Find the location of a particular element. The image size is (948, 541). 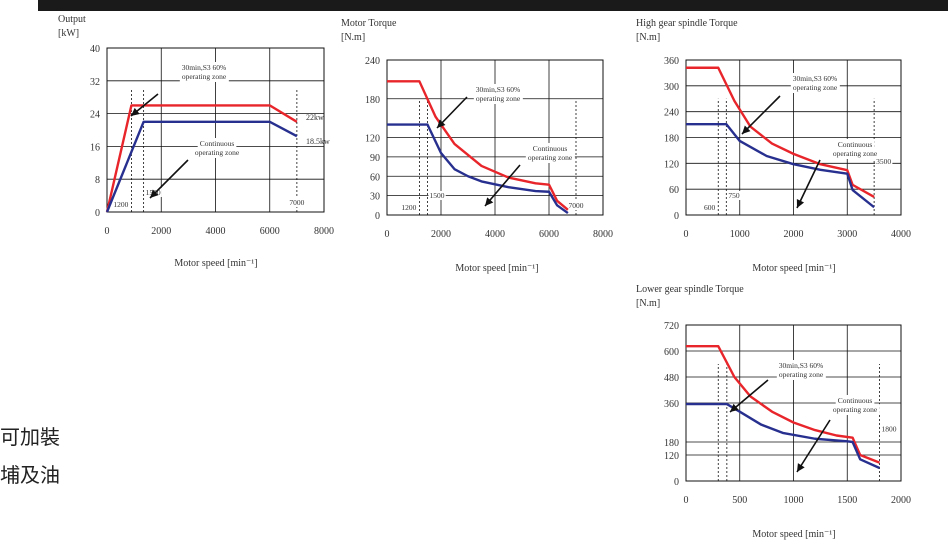

speed-marker-label: 7000 is located at coordinates (296, 202).